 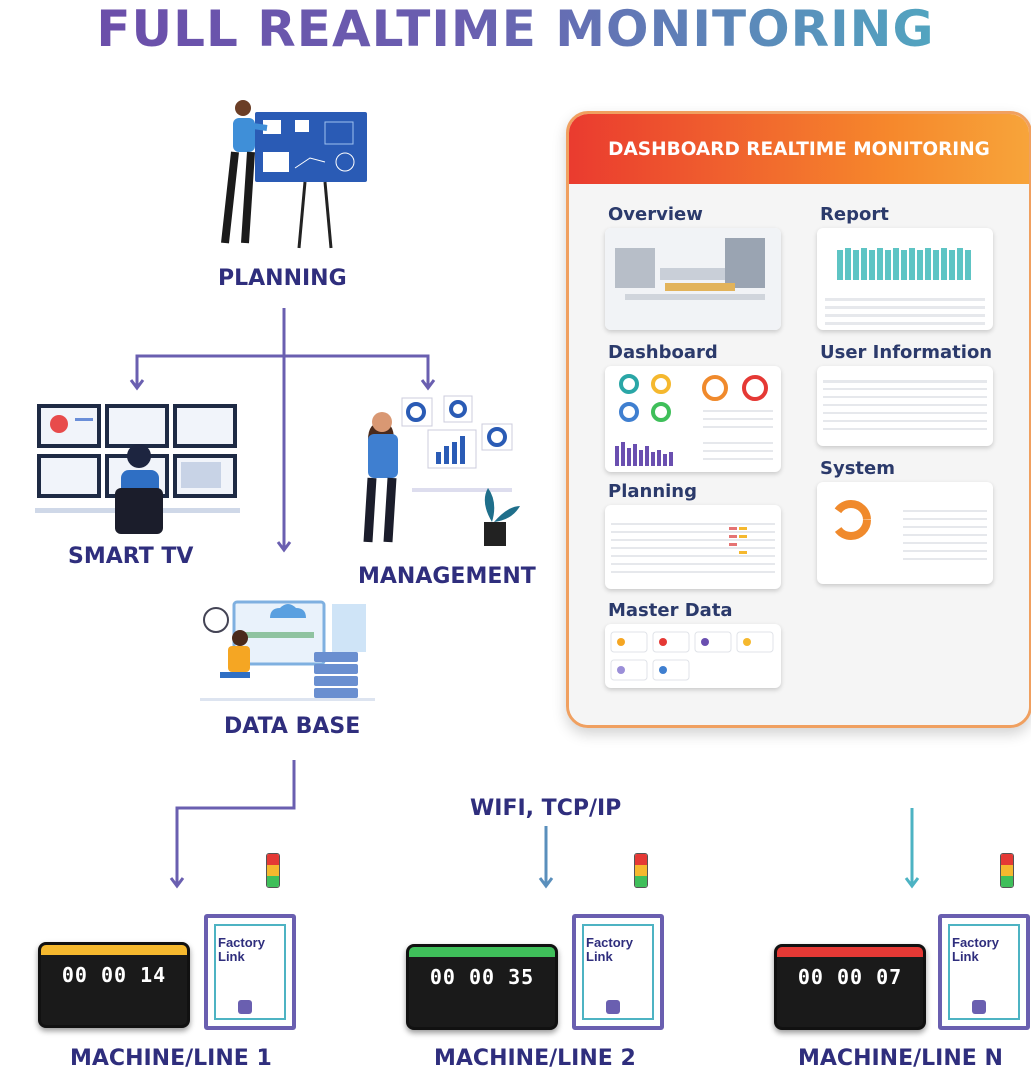 What do you see at coordinates (857, 468) in the screenshot?
I see `section-system: System` at bounding box center [857, 468].